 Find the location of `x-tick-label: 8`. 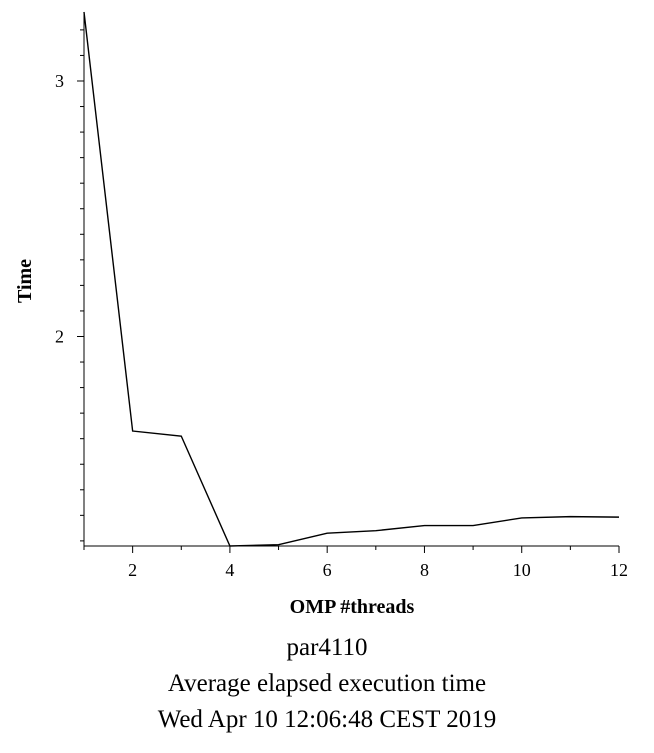

x-tick-label: 8 is located at coordinates (424, 570).